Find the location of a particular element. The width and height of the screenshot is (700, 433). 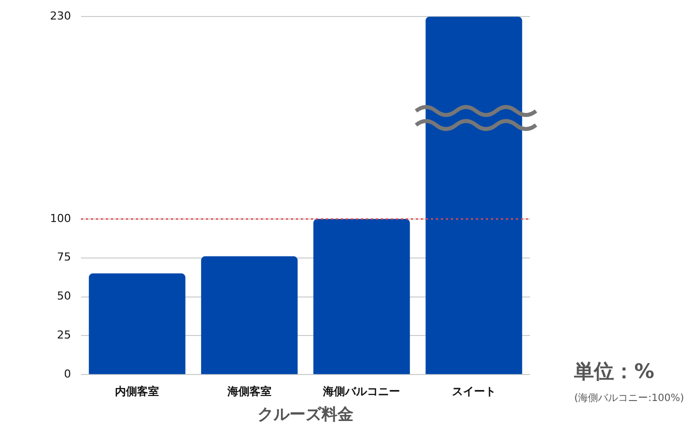

text: (海側バルコニー:100%) is located at coordinates (629, 398).